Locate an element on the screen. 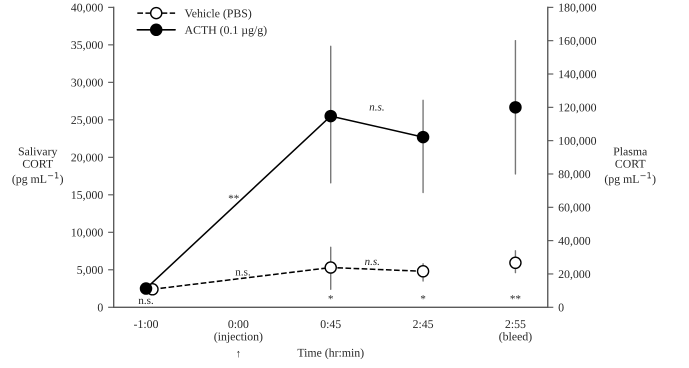  x-tick-label: 0:00 (injection) is located at coordinates (238, 331).